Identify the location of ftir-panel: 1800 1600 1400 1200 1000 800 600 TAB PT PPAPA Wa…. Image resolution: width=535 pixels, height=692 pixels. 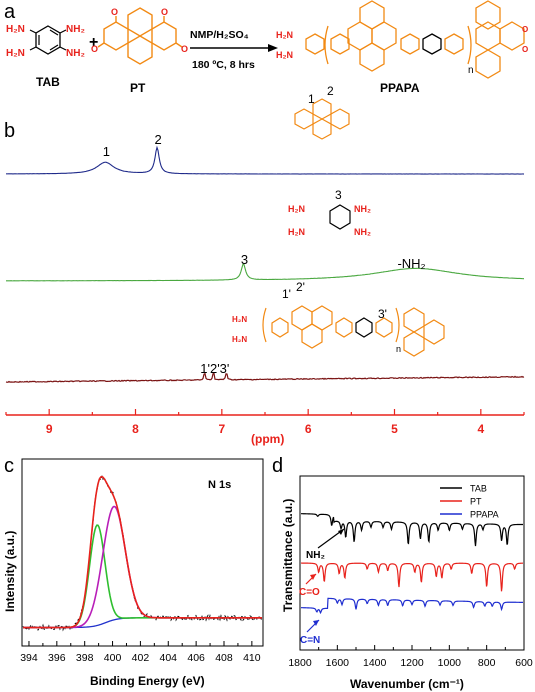
(407, 583).